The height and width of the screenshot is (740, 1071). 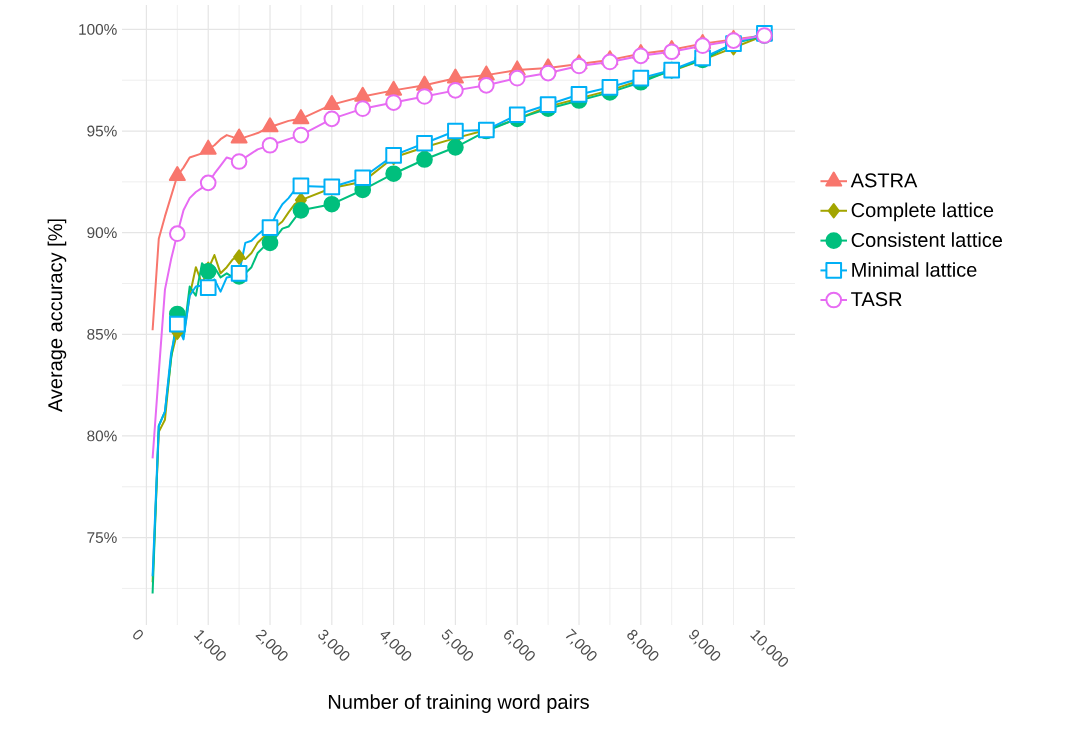 I want to click on y-tick-label: 95%, so click(x=102, y=131).